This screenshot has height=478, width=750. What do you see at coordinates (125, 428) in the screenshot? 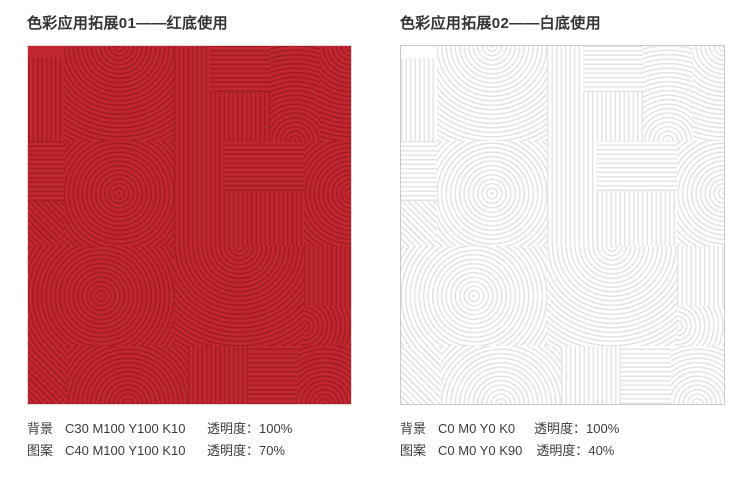
I see `spec-cmyk-value: C30 M100 Y100 K10` at bounding box center [125, 428].